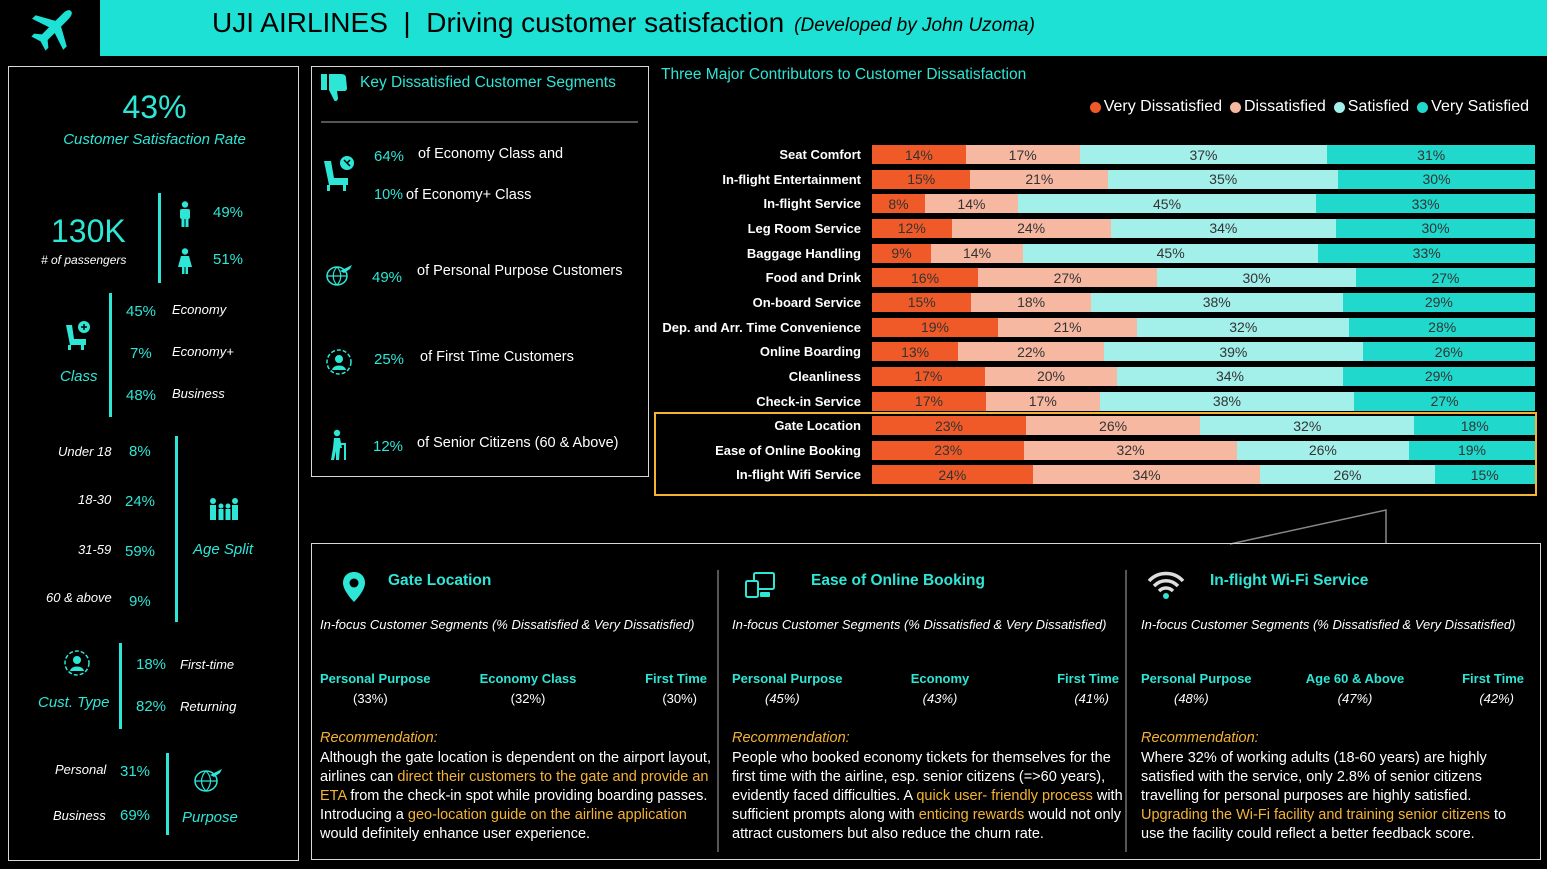 Image resolution: width=1547 pixels, height=869 pixels. What do you see at coordinates (1425, 203) in the screenshot?
I see `bar-value-label: 33%` at bounding box center [1425, 203].